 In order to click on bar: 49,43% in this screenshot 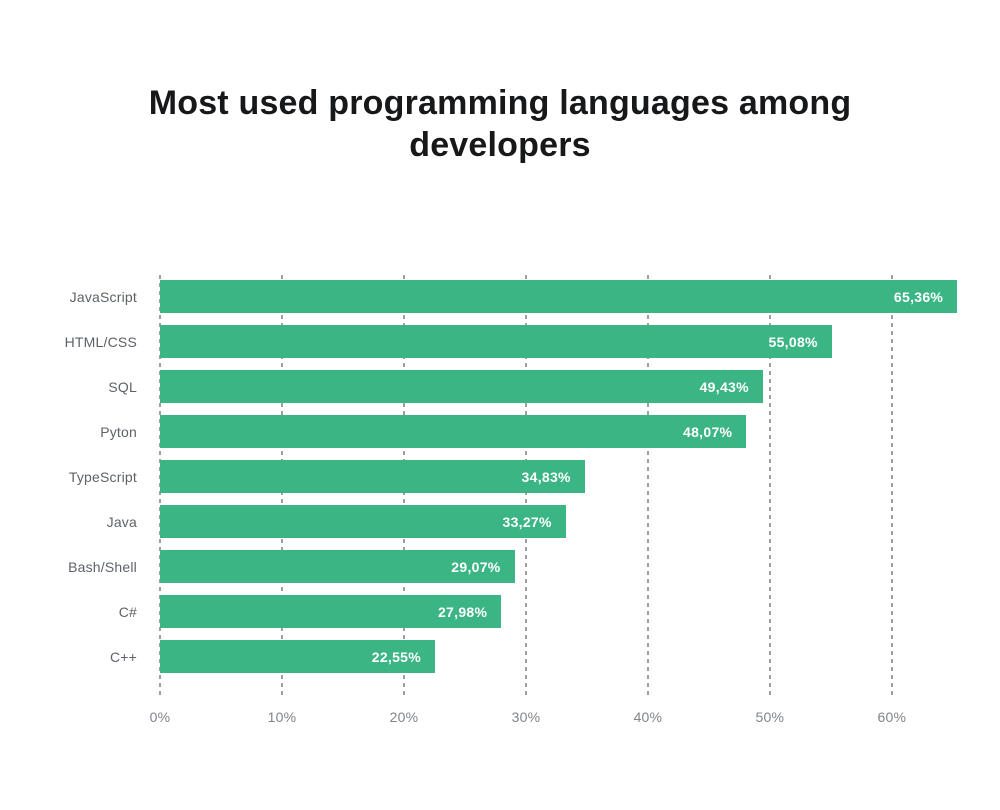, I will do `click(461, 386)`.